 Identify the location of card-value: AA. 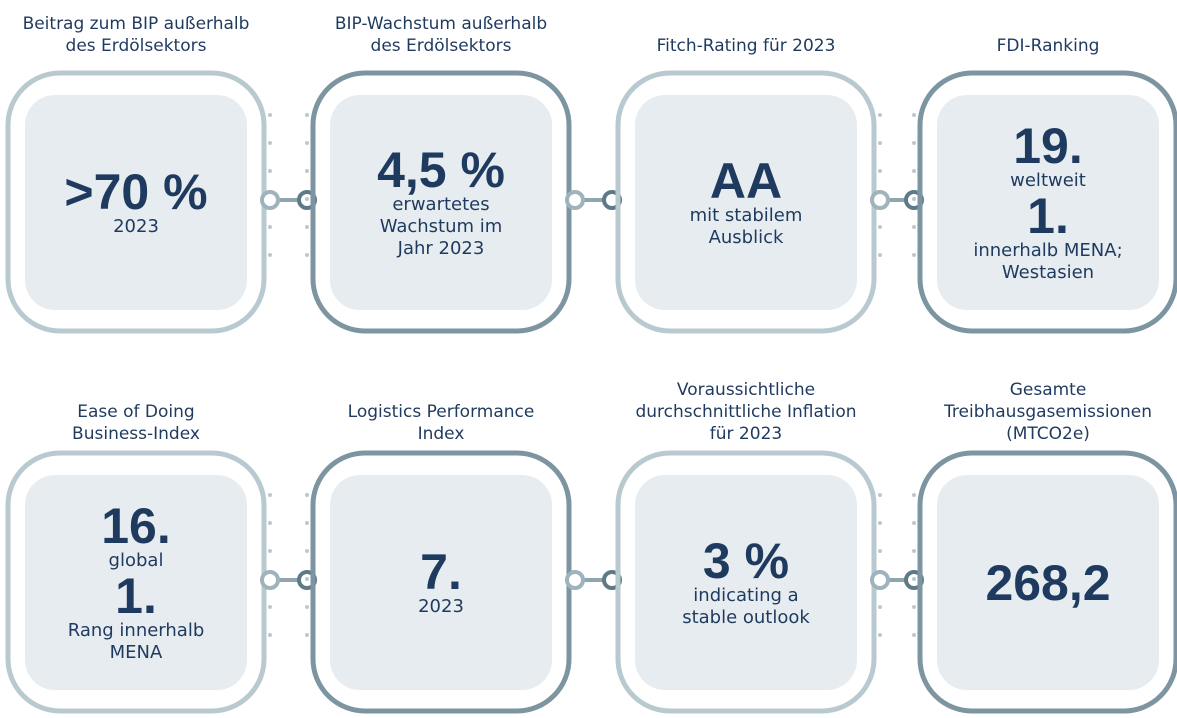
(746, 180).